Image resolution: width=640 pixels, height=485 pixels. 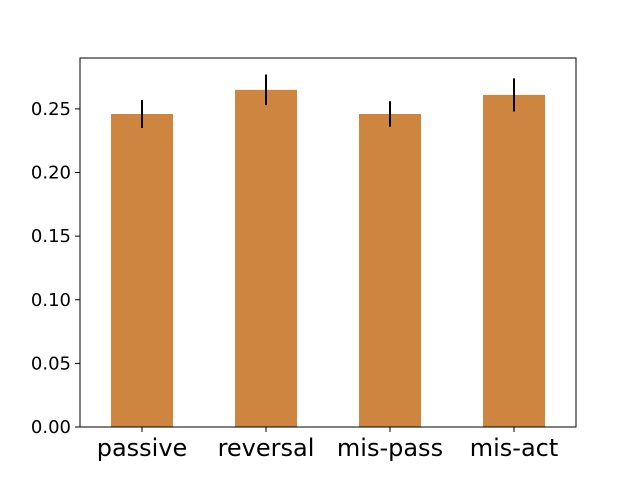 What do you see at coordinates (55, 268) in the screenshot?
I see `y-axis: 0.00 0.05 0.10 0.15 0.20 0.25` at bounding box center [55, 268].